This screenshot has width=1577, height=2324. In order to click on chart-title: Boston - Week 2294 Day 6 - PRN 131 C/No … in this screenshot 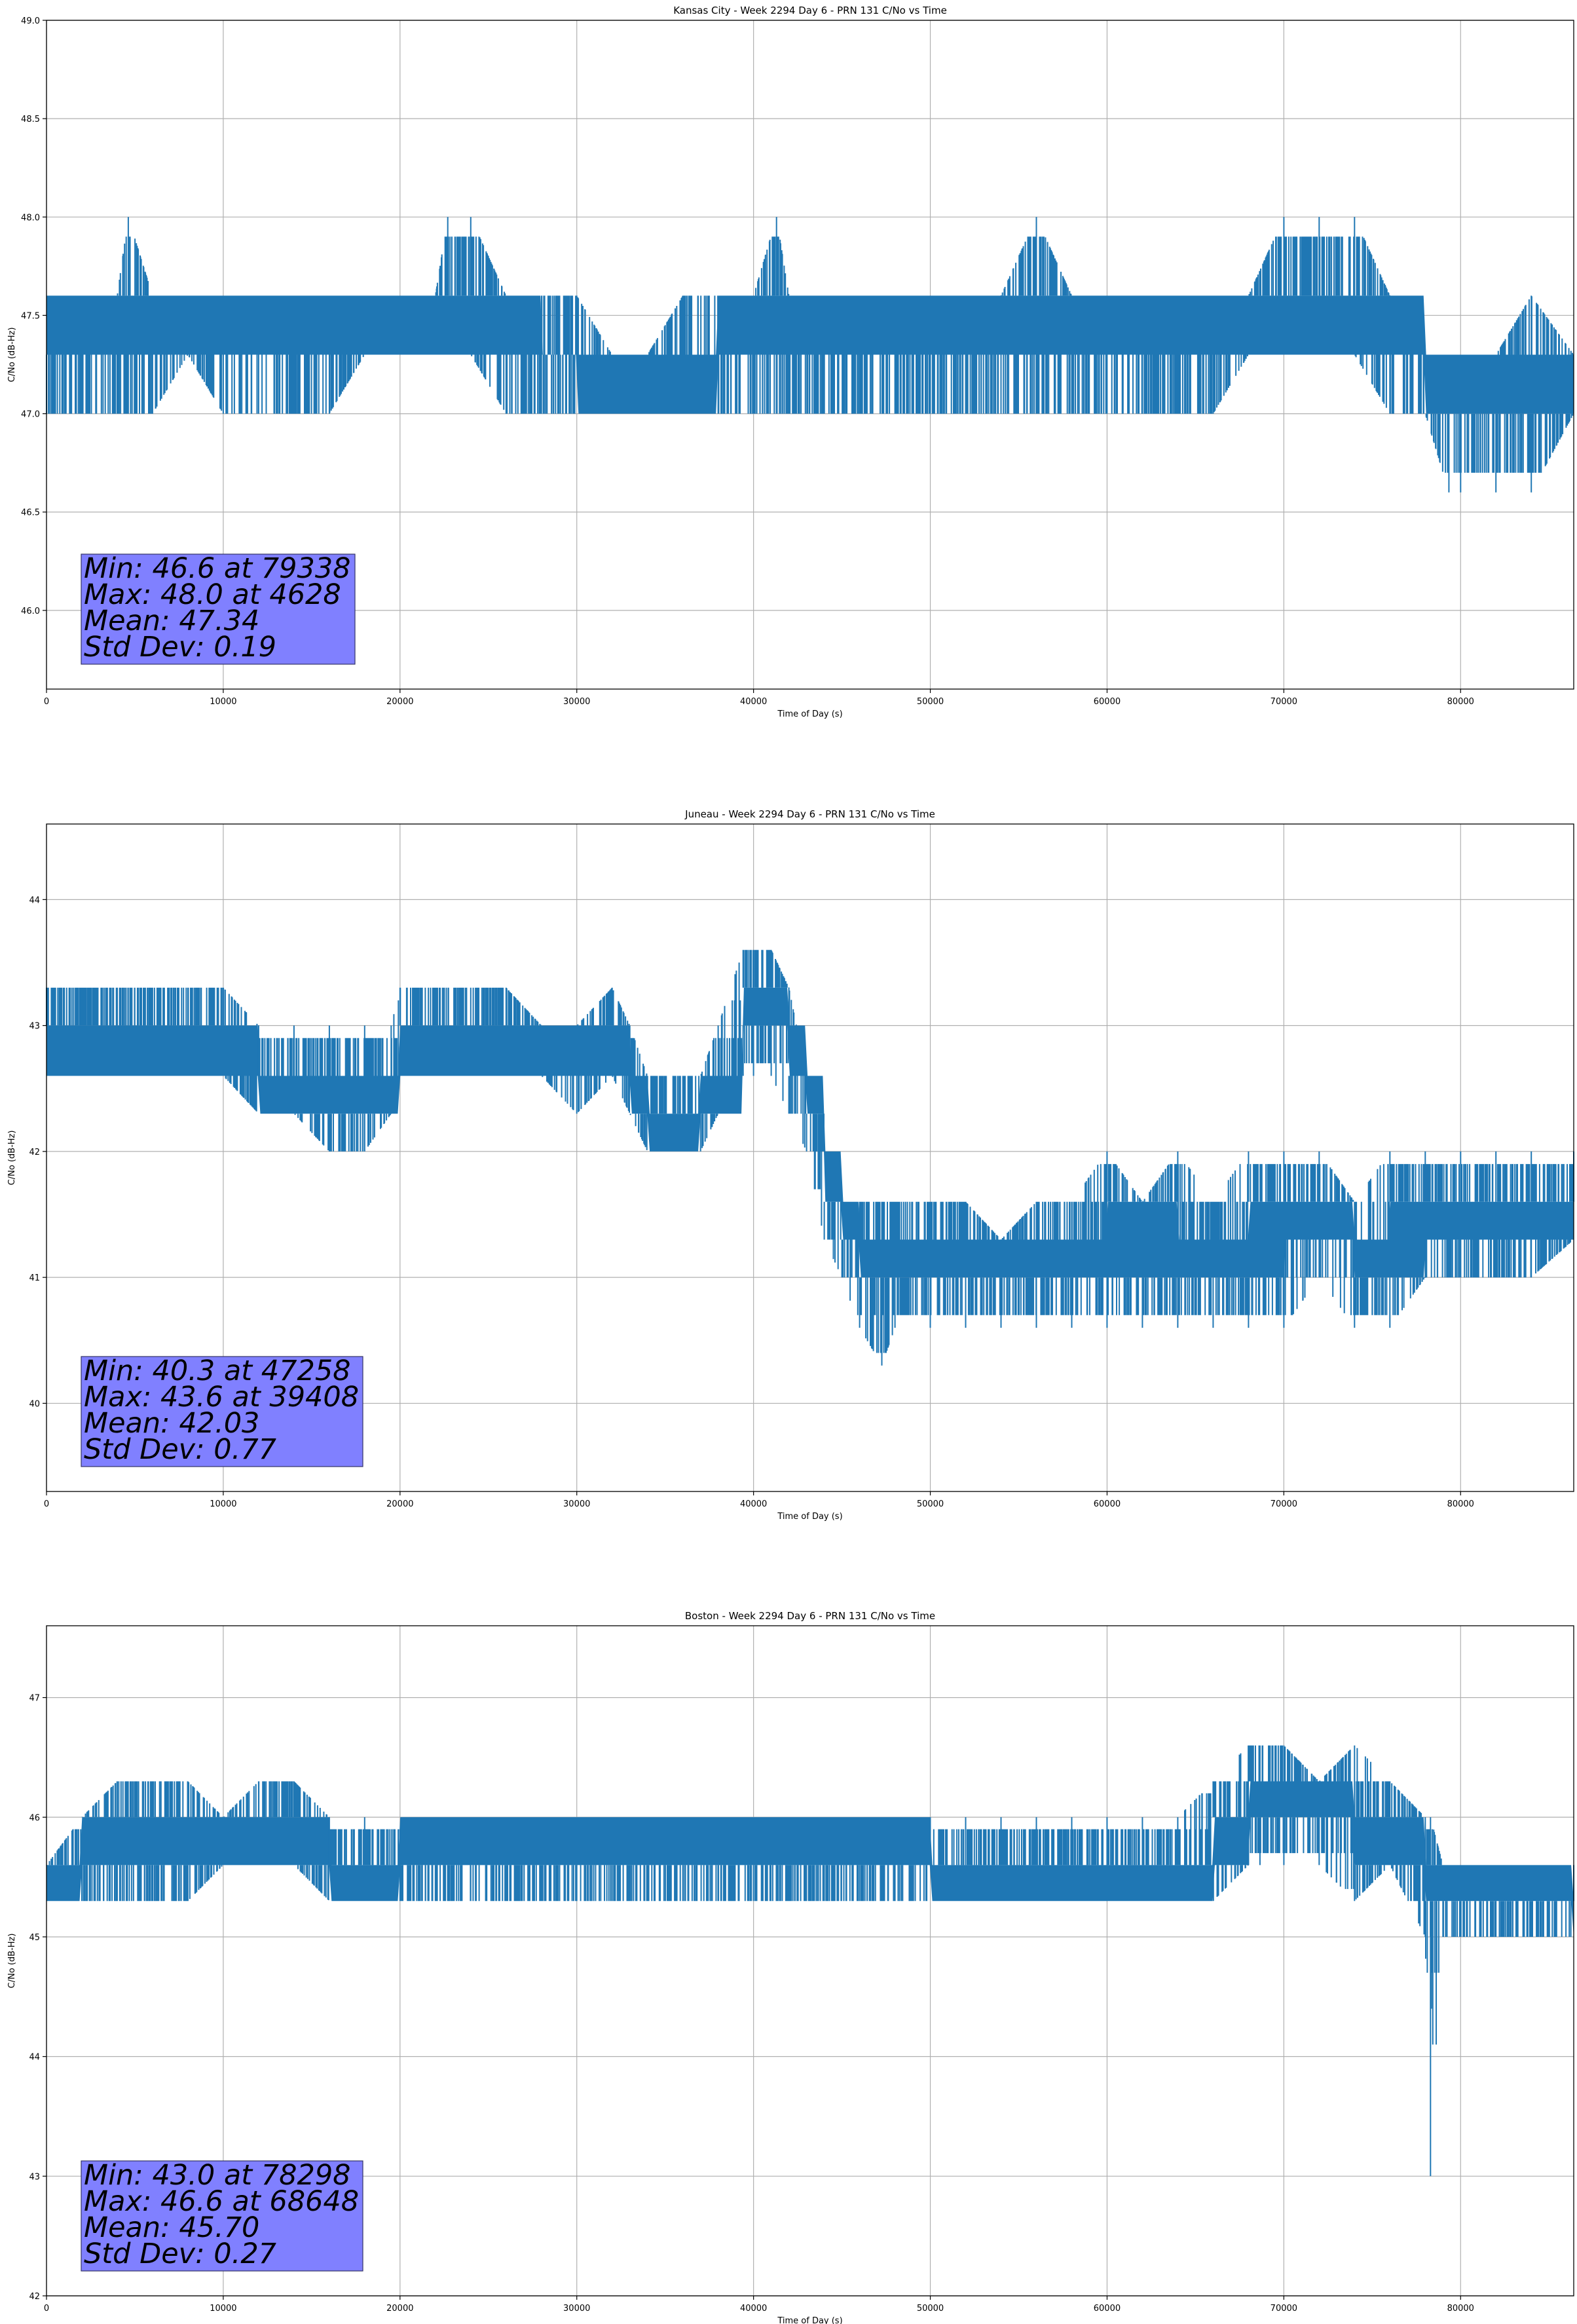, I will do `click(810, 1616)`.